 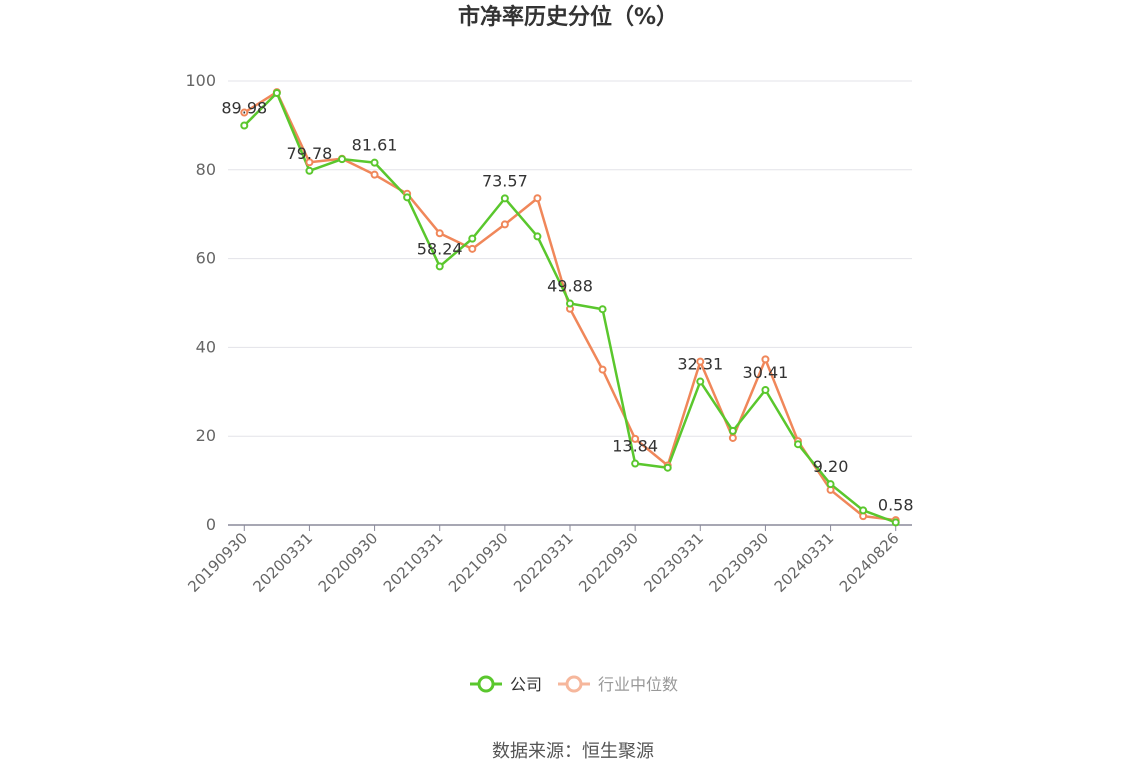 What do you see at coordinates (206, 435) in the screenshot?
I see `y-tick-label: 20` at bounding box center [206, 435].